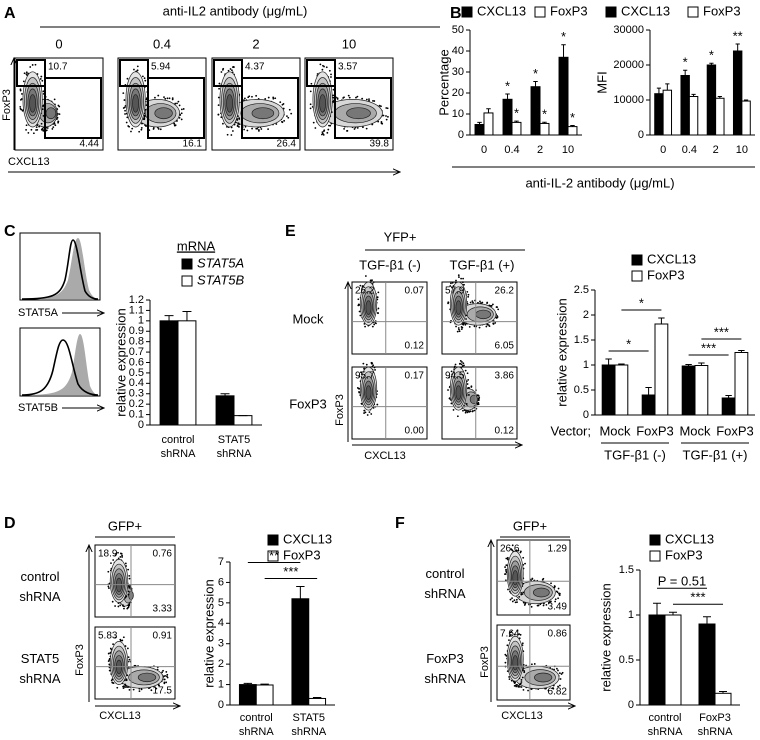  What do you see at coordinates (38, 313) in the screenshot?
I see `histogram-label: STAT5A` at bounding box center [38, 313].